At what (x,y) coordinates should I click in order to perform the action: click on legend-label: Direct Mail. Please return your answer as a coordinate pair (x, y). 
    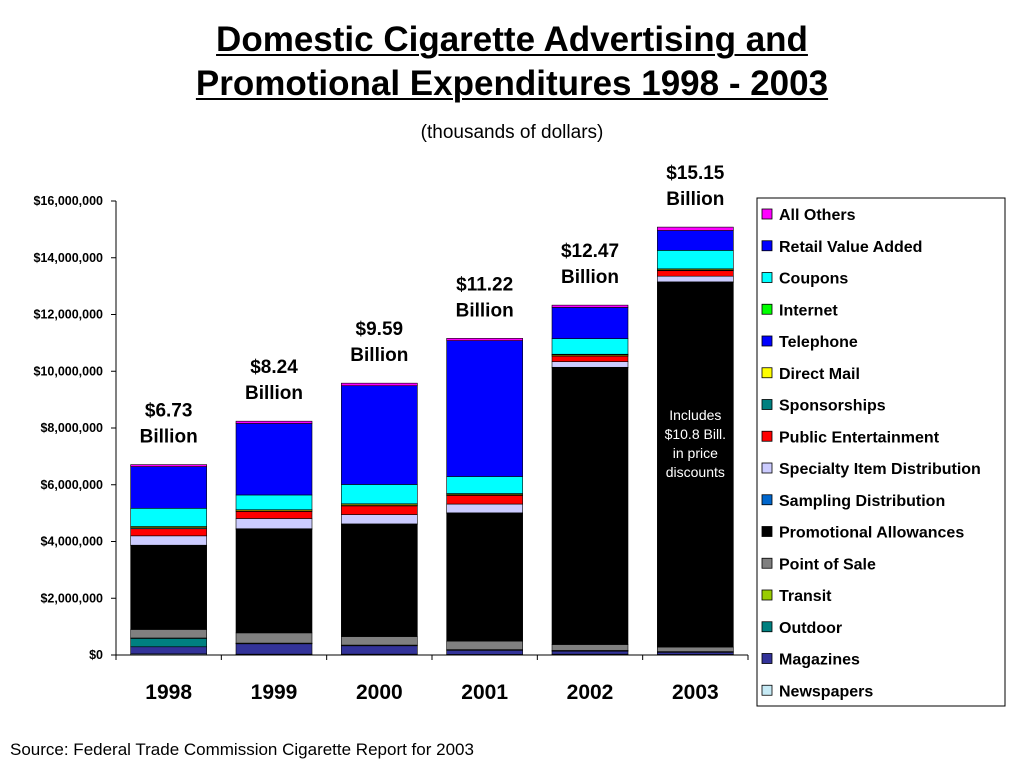
    Looking at the image, I should click on (819, 374).